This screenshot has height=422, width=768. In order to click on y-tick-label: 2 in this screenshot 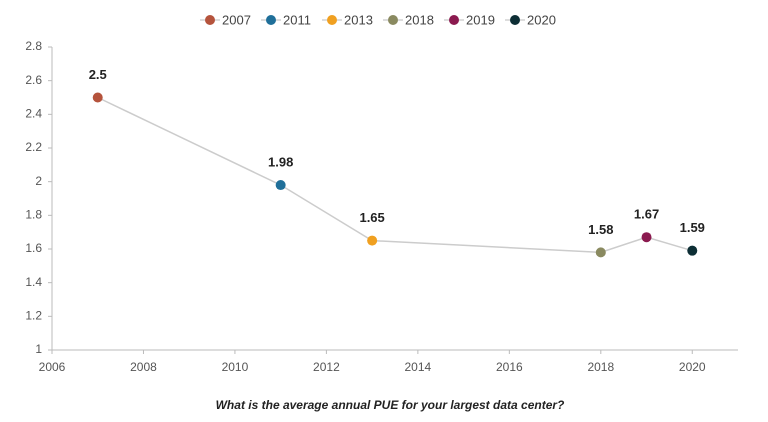, I will do `click(38, 181)`.